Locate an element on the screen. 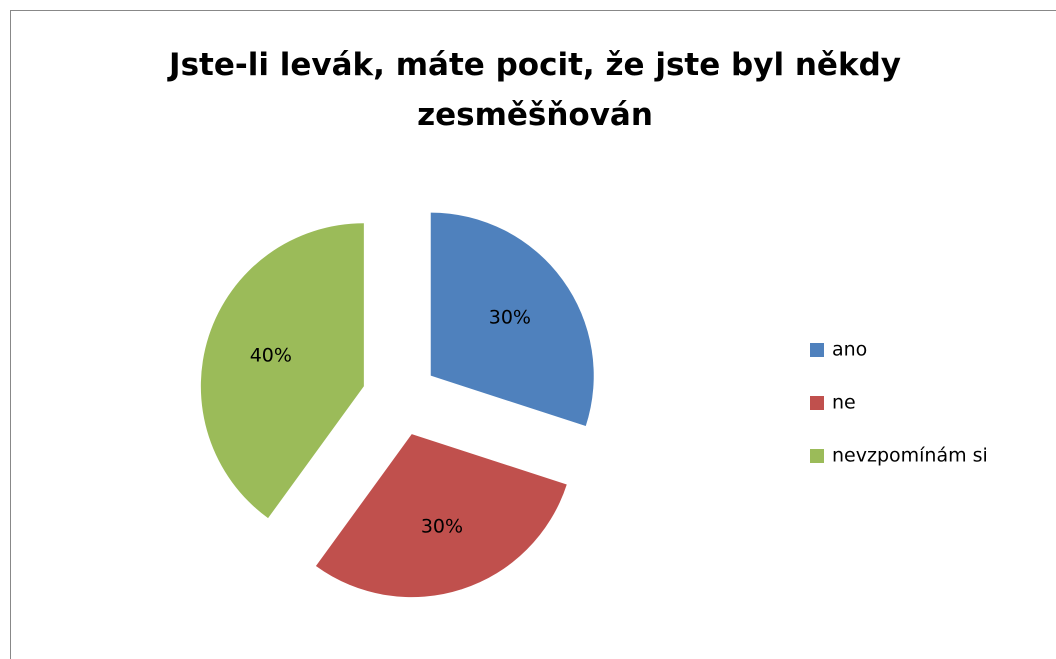 This screenshot has height=659, width=1056. legend-label: ano is located at coordinates (849, 350).